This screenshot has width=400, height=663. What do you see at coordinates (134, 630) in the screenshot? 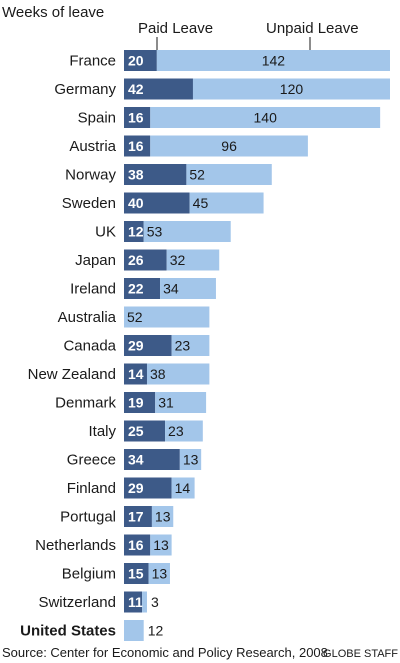
I see `bar-unpaid-united-states` at bounding box center [134, 630].